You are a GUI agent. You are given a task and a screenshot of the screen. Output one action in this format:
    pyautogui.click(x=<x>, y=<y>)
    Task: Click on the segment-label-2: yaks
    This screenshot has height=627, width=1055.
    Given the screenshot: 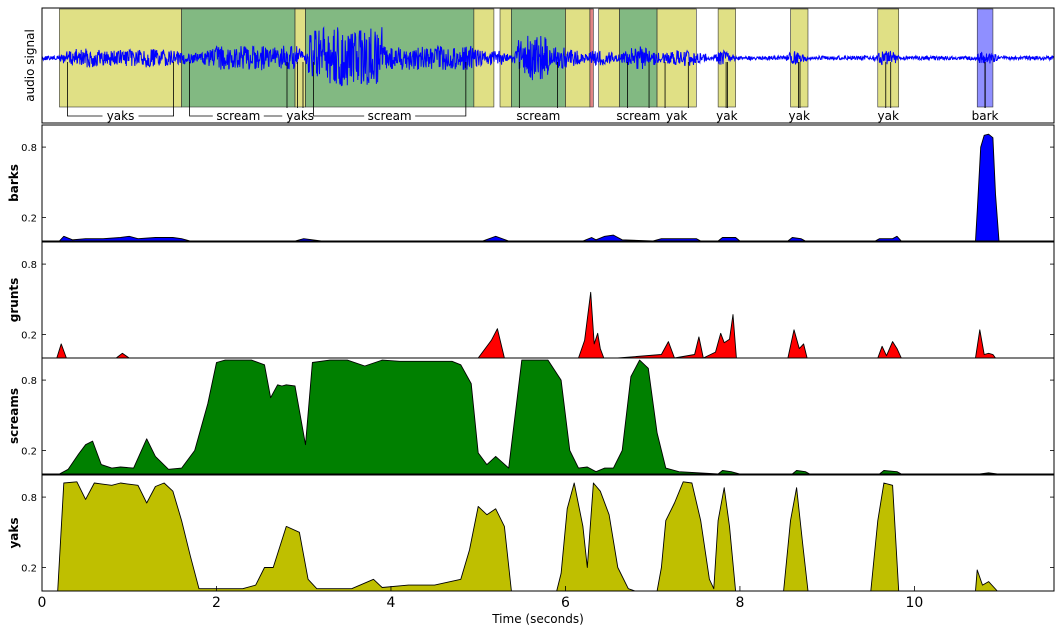 What is the action you would take?
    pyautogui.click(x=300, y=116)
    